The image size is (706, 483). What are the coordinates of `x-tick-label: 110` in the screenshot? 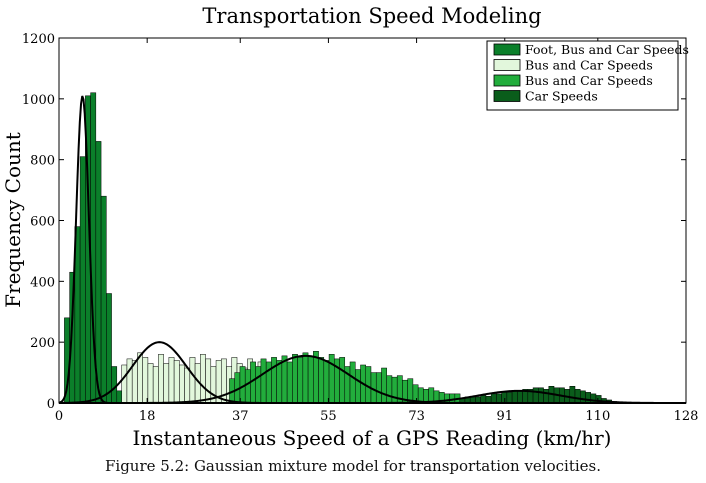 It's located at (597, 416).